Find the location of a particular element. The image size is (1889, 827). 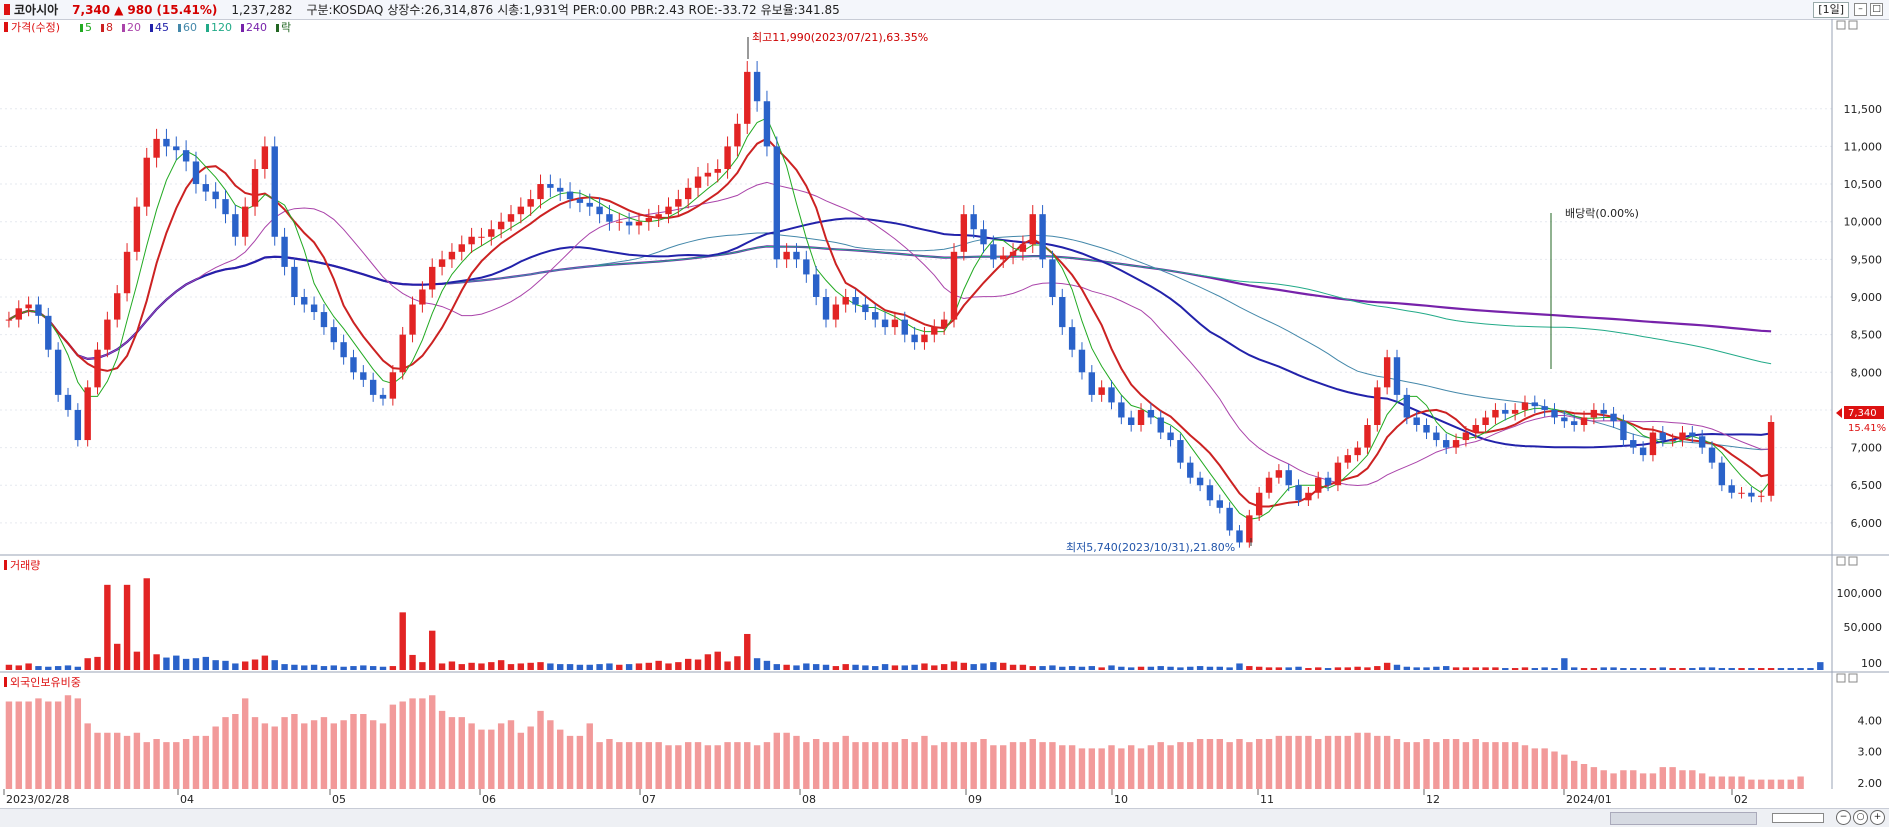

price-tick-label: 8,500 is located at coordinates (1867, 335).